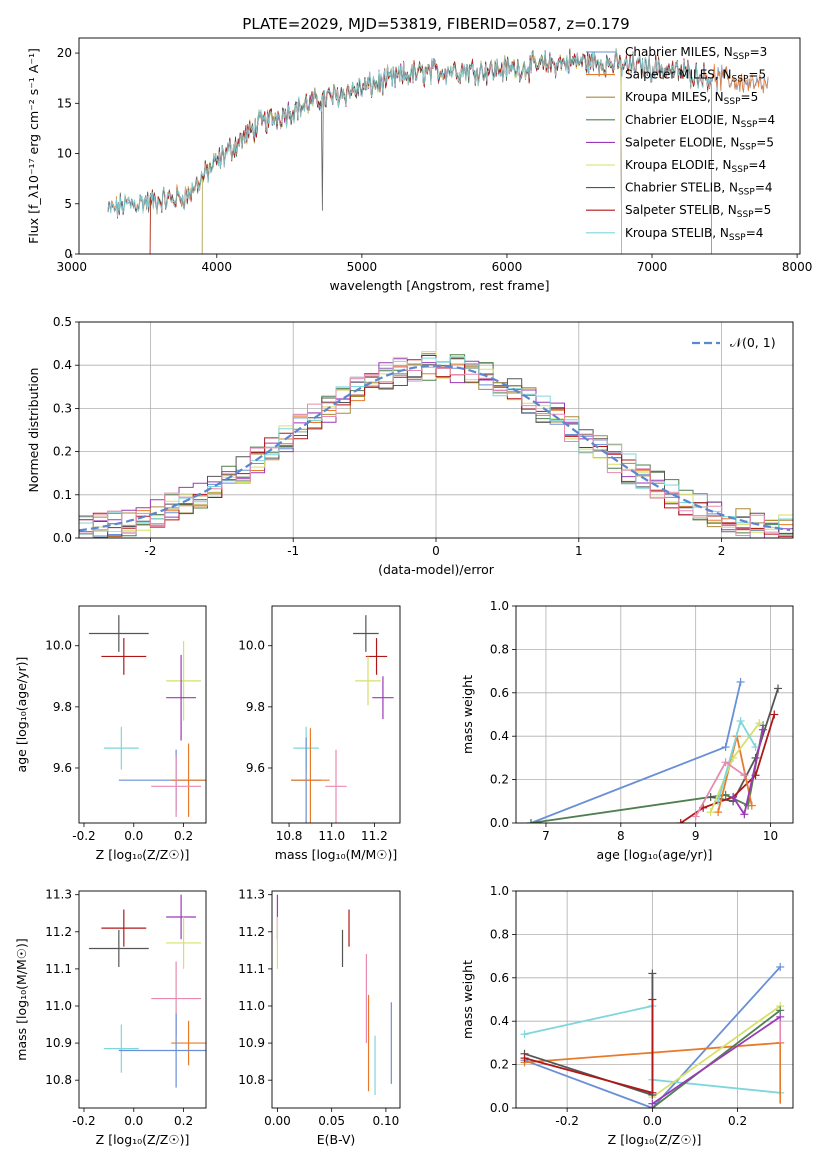 The width and height of the screenshot is (819, 1170). What do you see at coordinates (62, 322) in the screenshot?
I see `y-tick-label: 0.5` at bounding box center [62, 322].